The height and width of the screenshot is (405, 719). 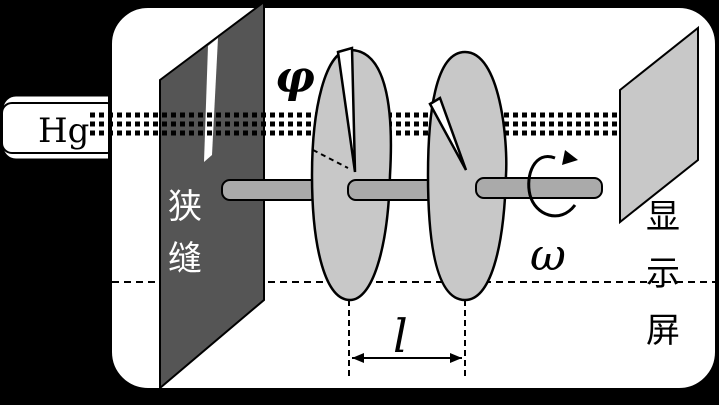 I want to click on angle-symbol: φ, so click(x=295, y=77).